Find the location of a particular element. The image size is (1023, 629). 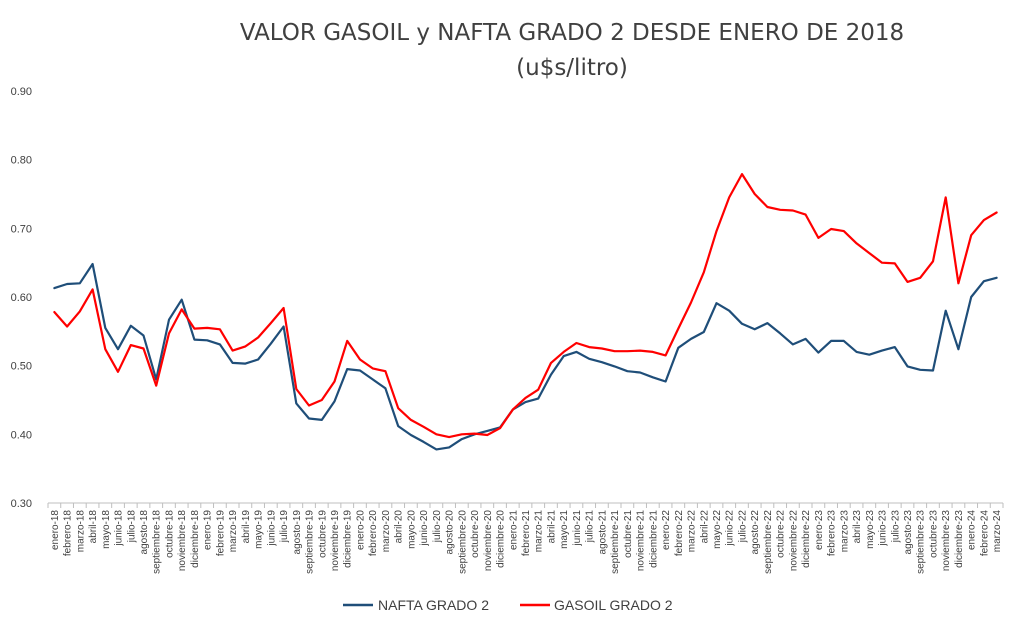

x-tick-label: septiembre-21 is located at coordinates (615, 542).